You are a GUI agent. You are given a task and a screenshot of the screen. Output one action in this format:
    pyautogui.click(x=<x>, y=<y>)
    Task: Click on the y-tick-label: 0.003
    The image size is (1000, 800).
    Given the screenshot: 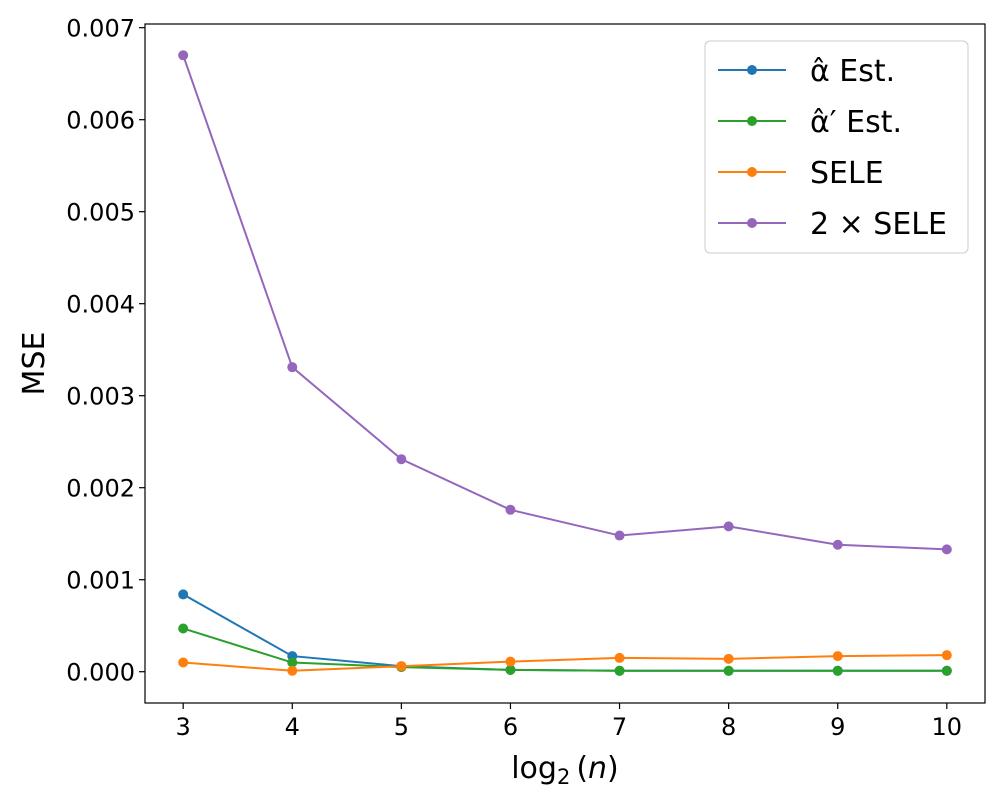 What is the action you would take?
    pyautogui.click(x=100, y=397)
    